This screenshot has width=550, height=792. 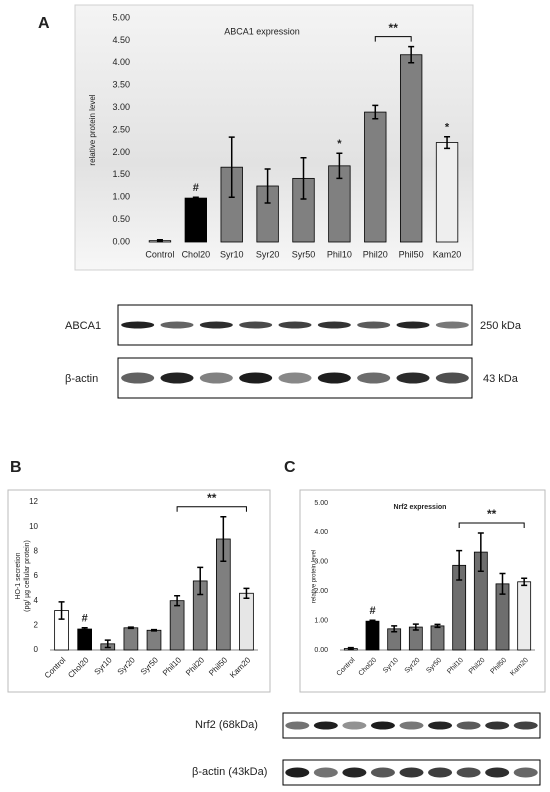 I want to click on y-axis-label: HO-1 secretion, so click(x=18, y=575).